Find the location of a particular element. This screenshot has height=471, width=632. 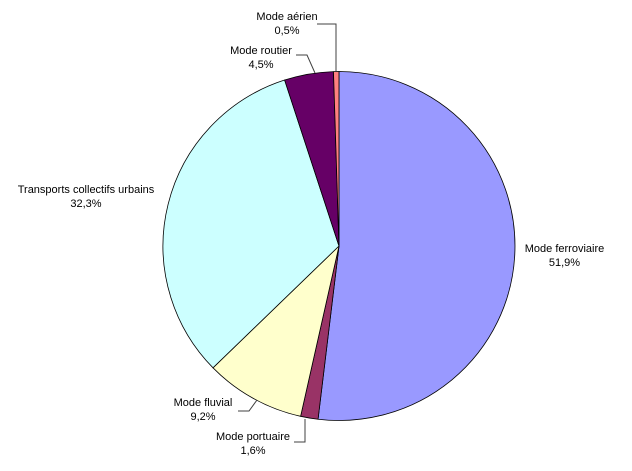

slice-label-text: Mode ferroviaire is located at coordinates (564, 249).